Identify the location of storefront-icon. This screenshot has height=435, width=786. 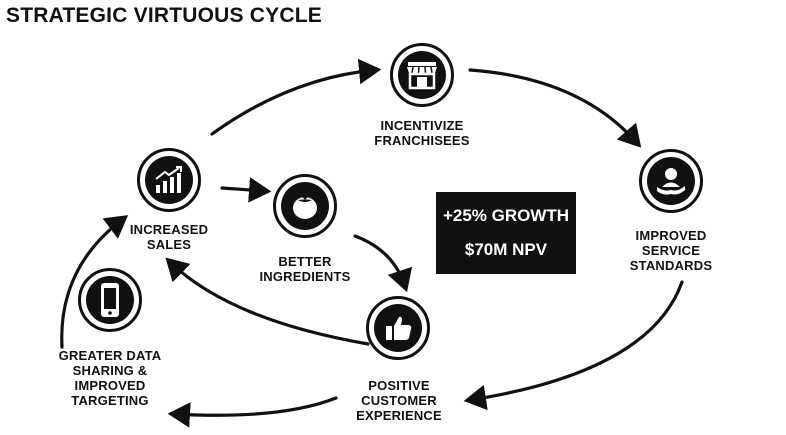
(422, 76).